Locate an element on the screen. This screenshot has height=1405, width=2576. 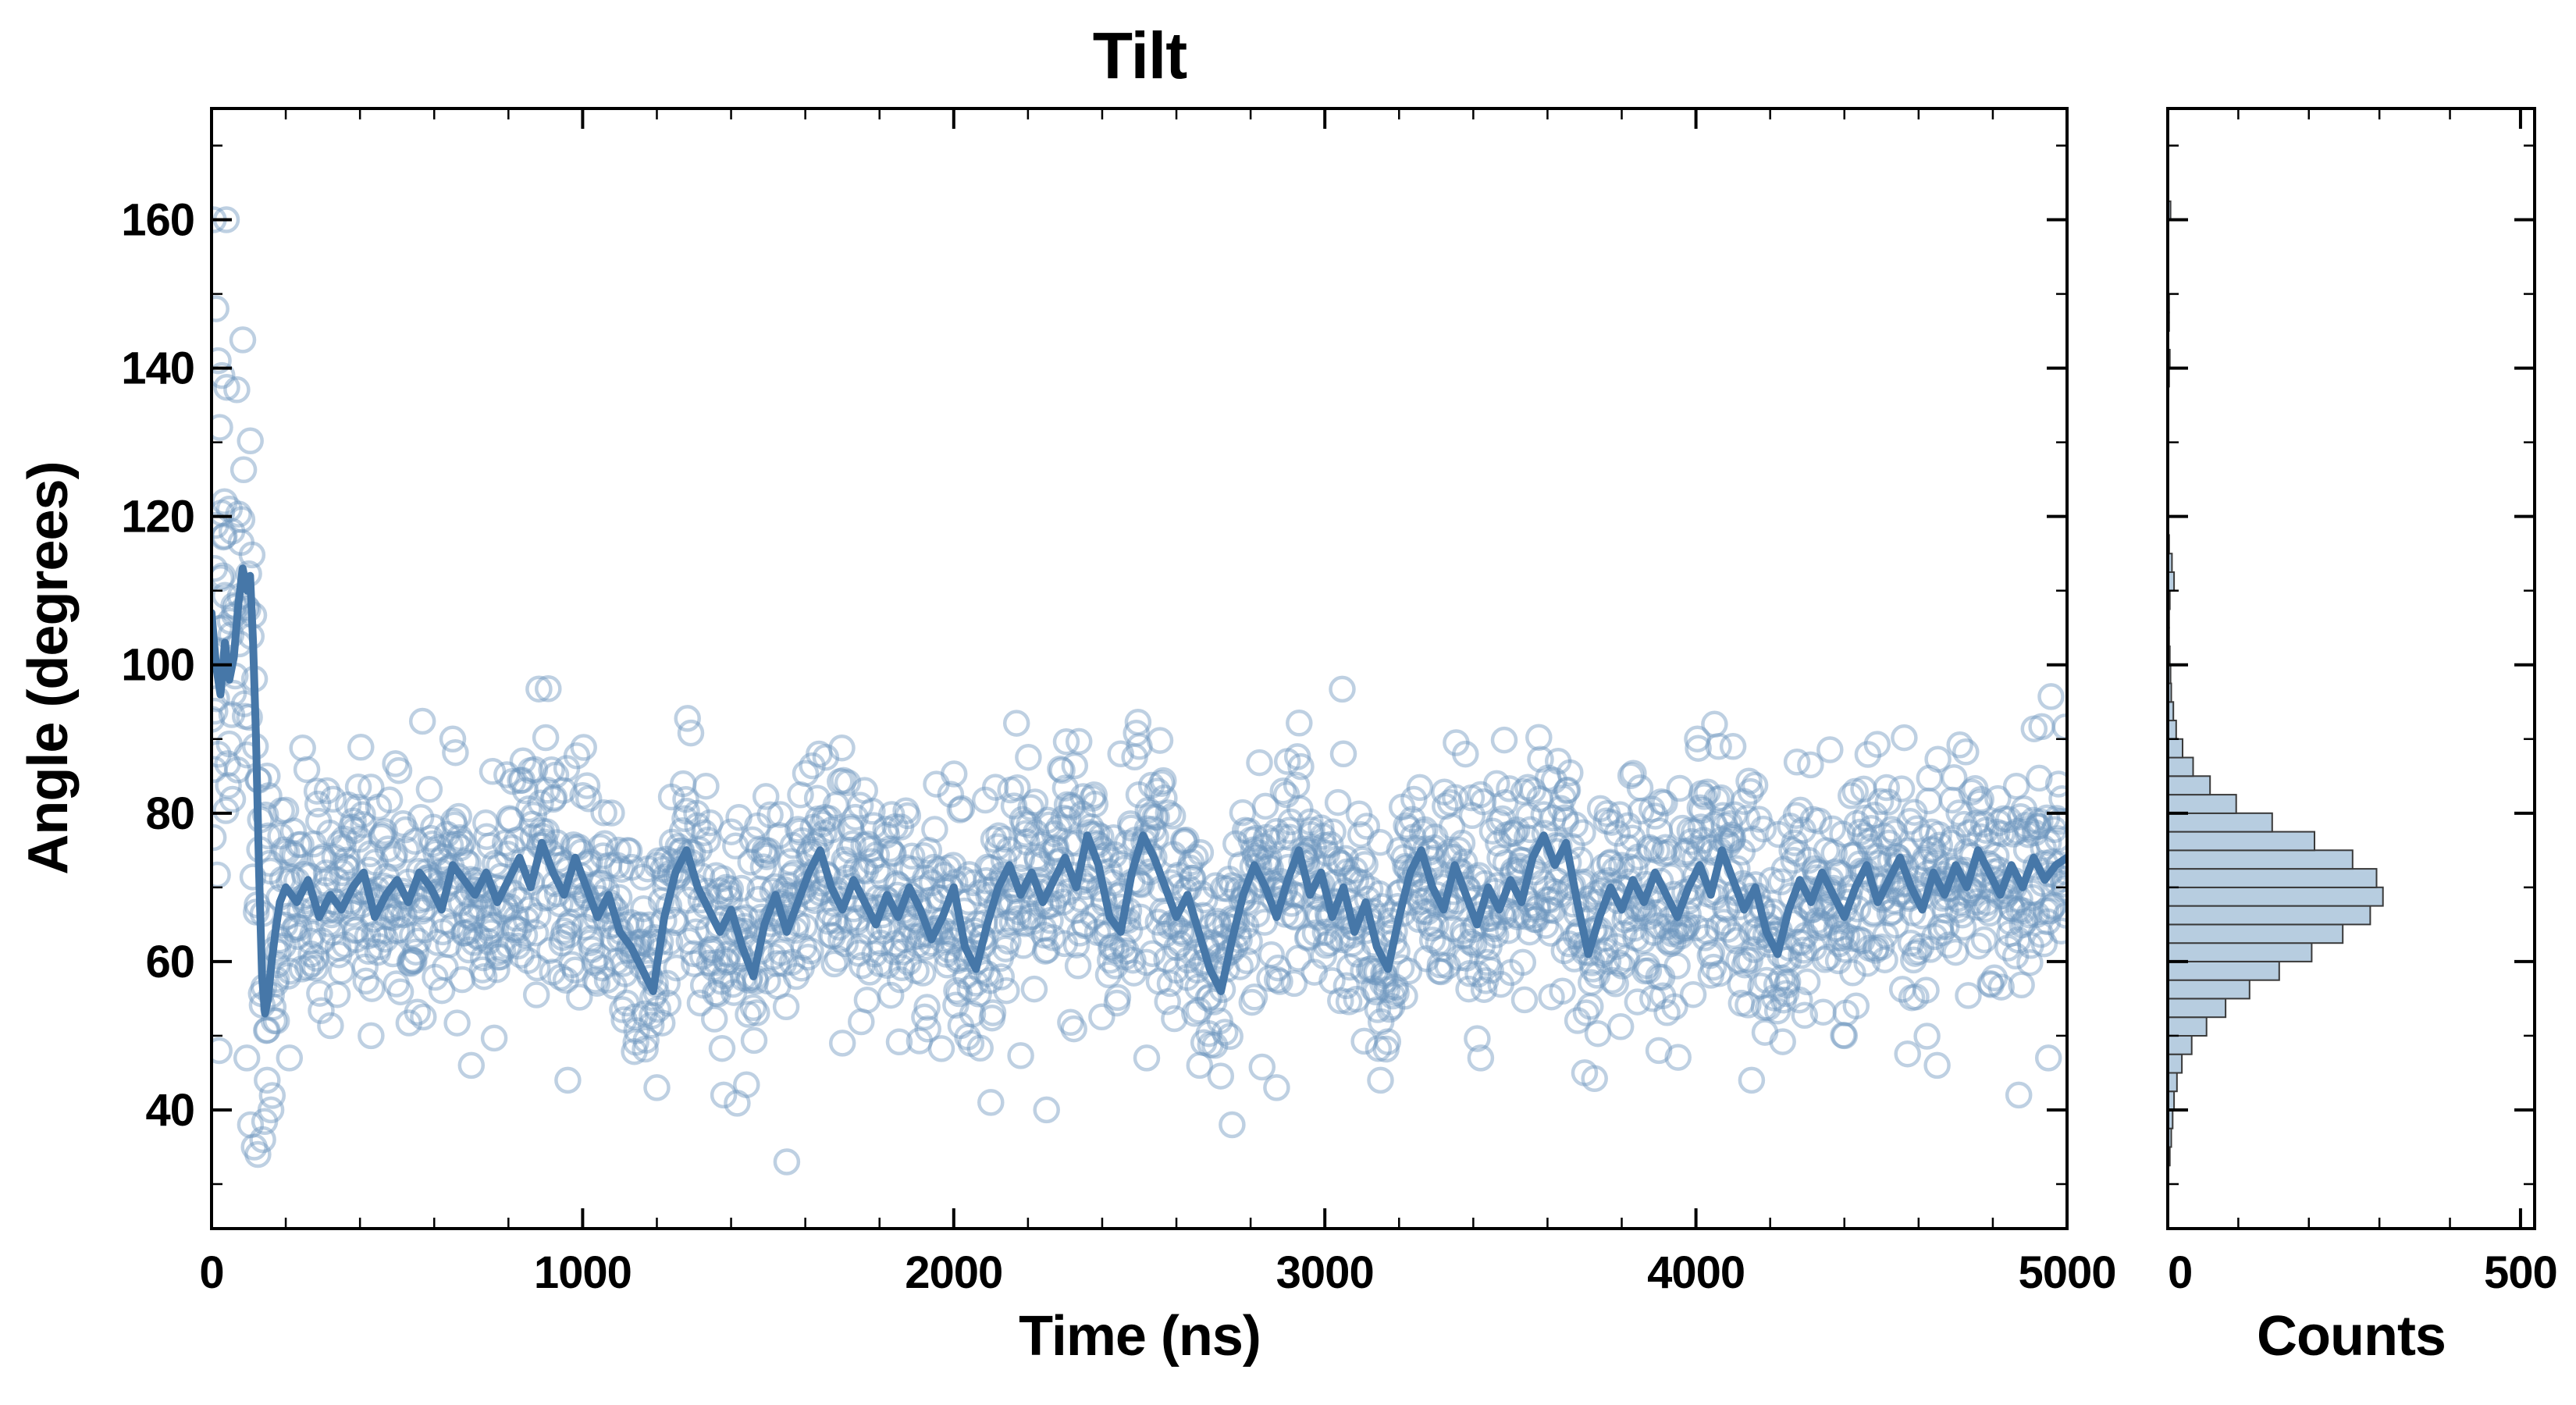
svg-text: 80 is located at coordinates (169, 814).